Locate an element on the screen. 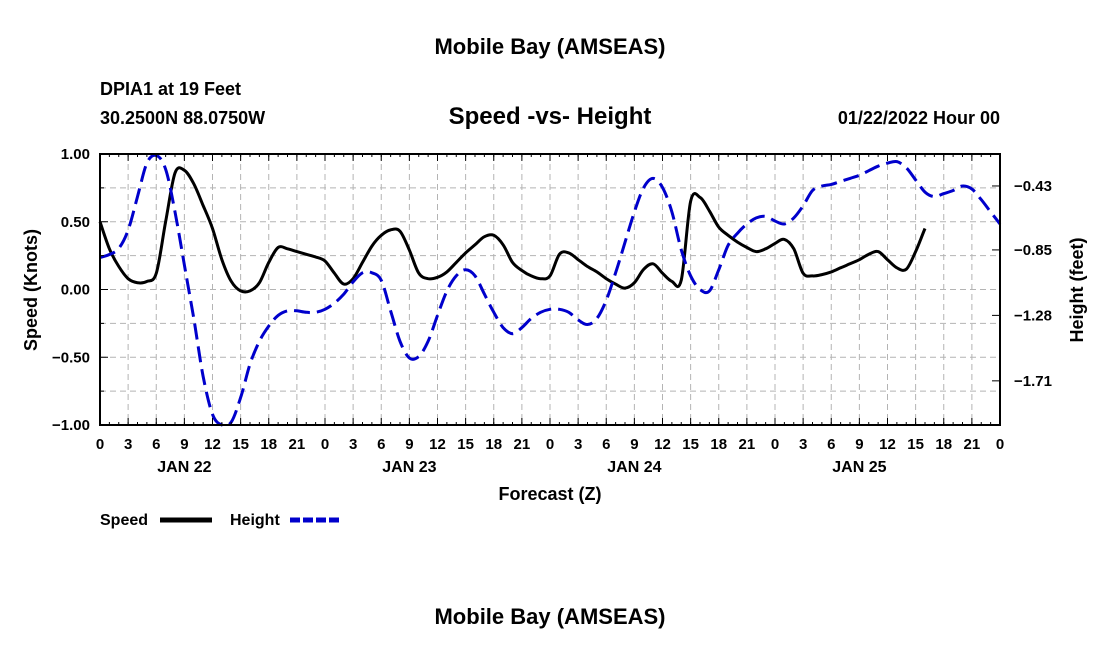 Image resolution: width=1100 pixels, height=650 pixels. footer-title: Mobile Bay (AMSEAS) is located at coordinates (549, 616).